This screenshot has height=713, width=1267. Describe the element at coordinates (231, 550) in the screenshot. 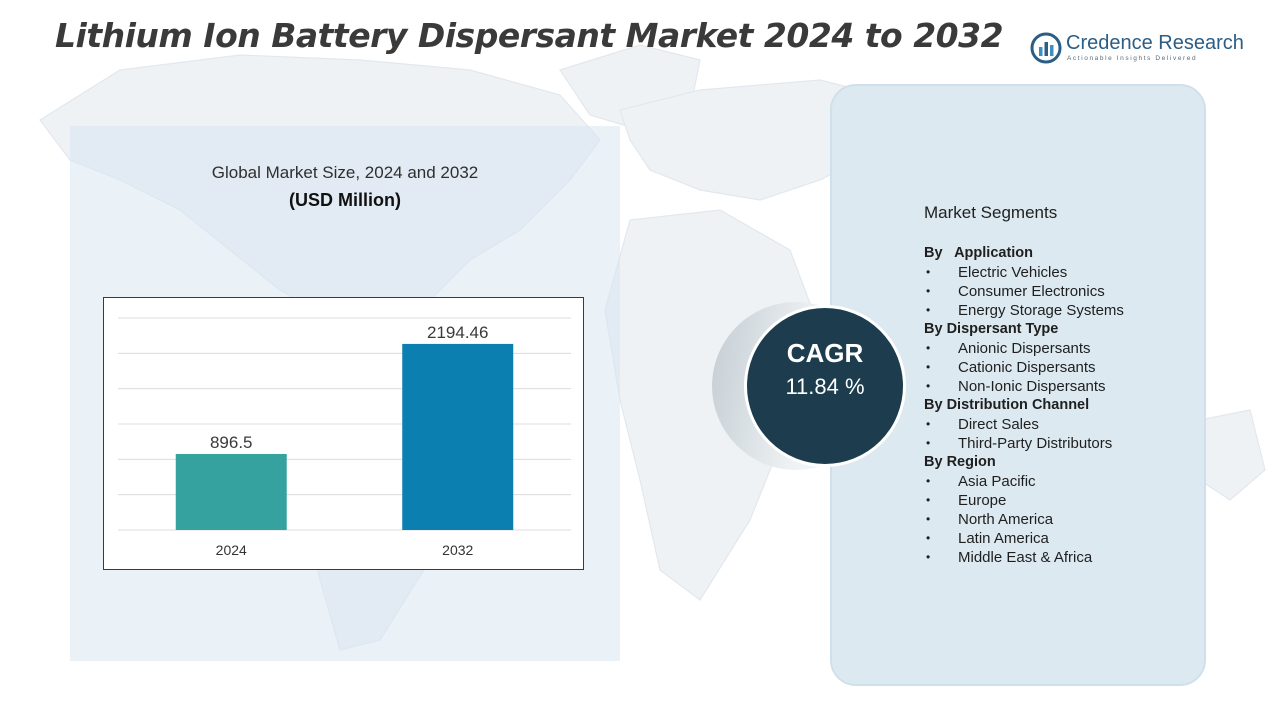

I see `x-tick-label: 2024` at that location.